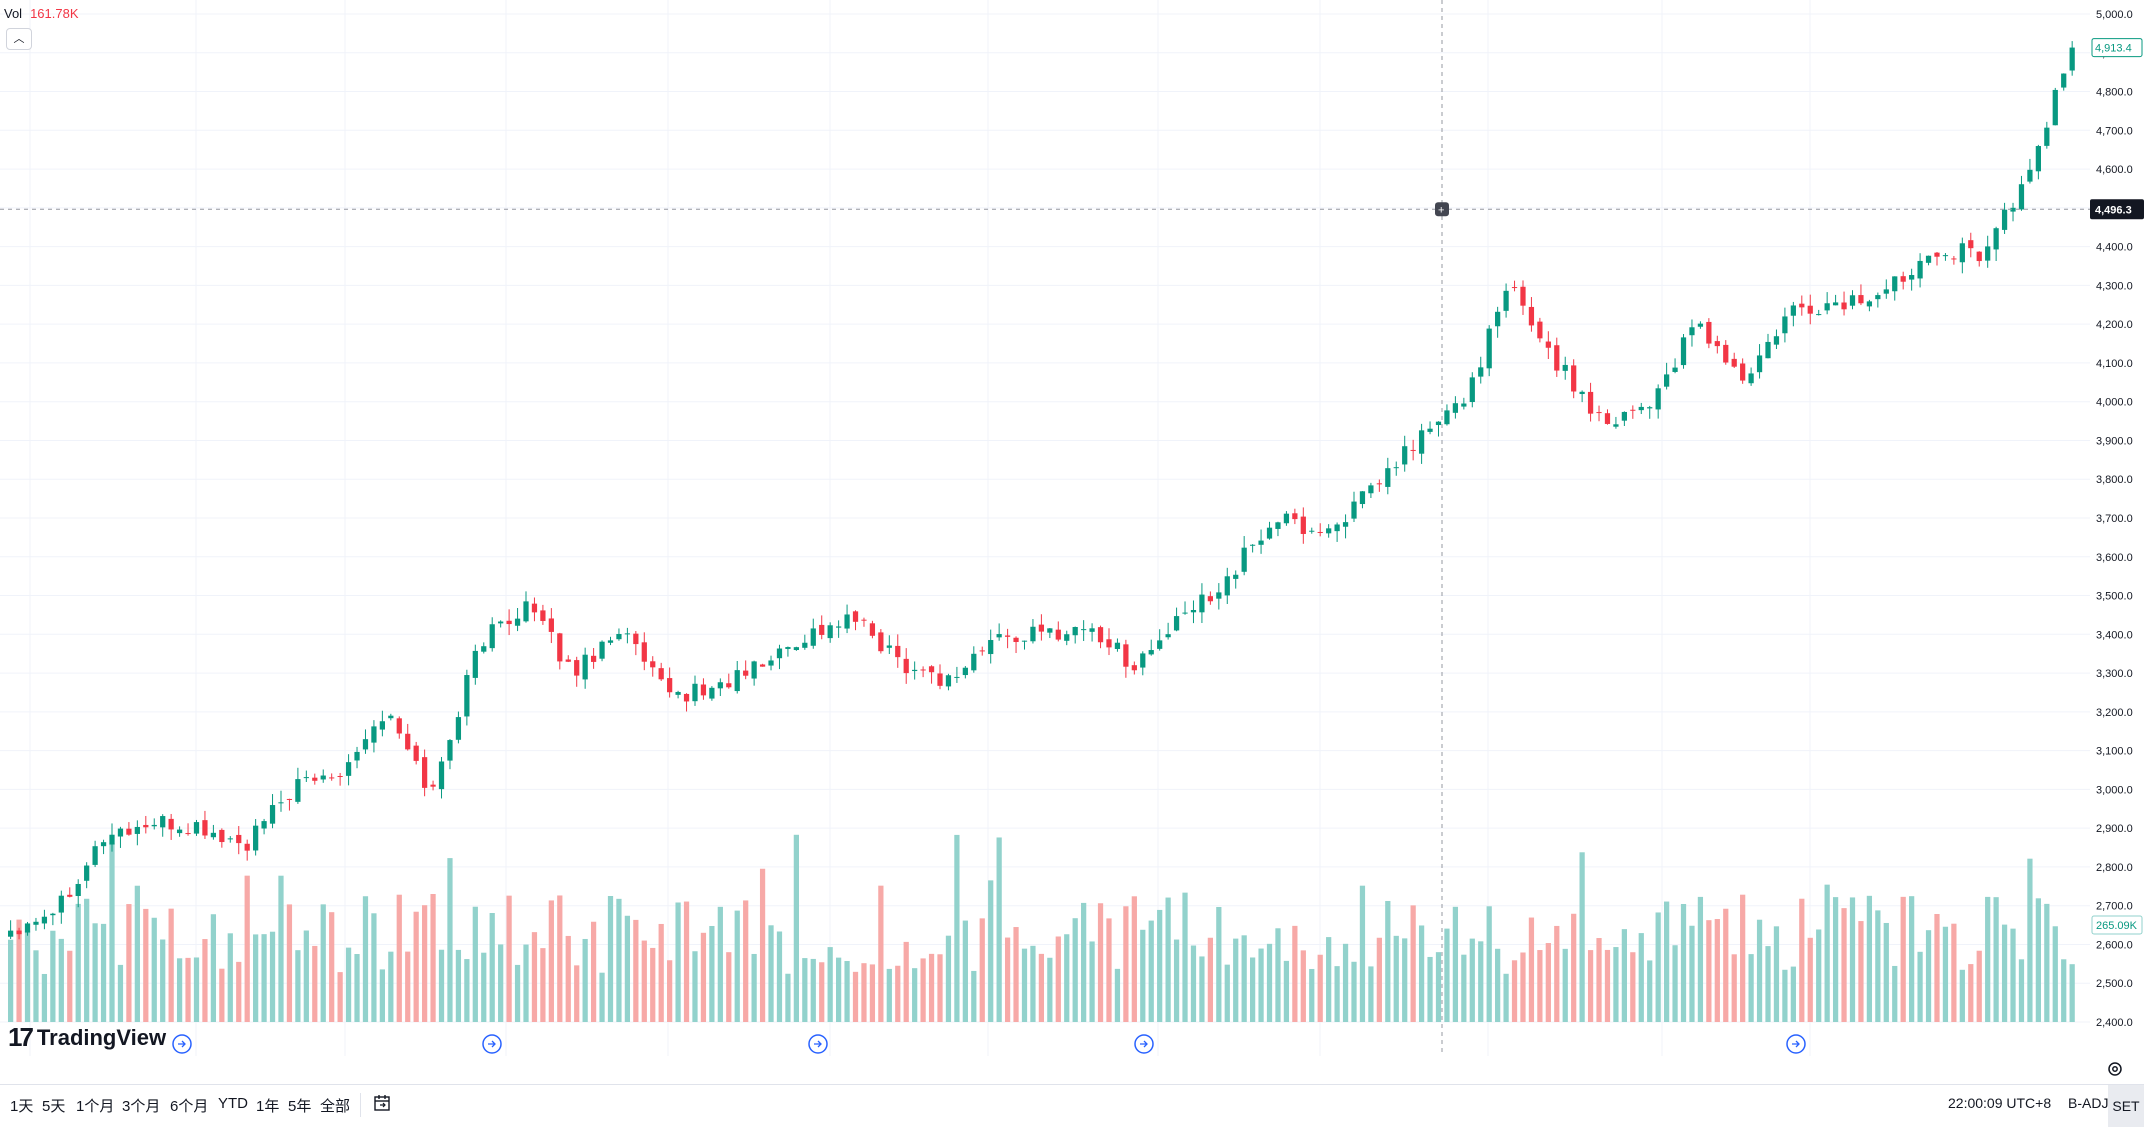 Image resolution: width=2144 pixels, height=1127 pixels. I want to click on range-1d: 1天, so click(22, 1106).